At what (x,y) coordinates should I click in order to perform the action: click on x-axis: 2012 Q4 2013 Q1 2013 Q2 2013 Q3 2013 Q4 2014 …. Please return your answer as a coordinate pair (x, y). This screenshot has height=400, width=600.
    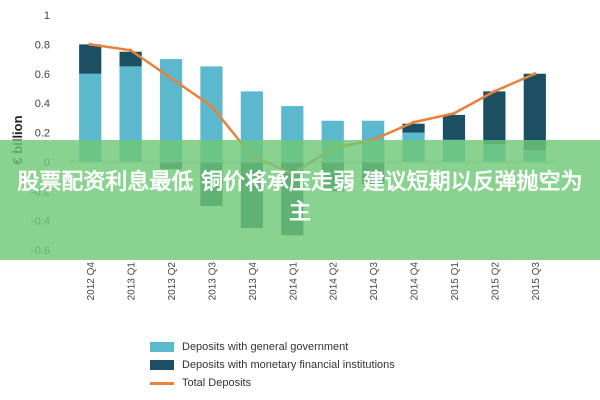
    Looking at the image, I should click on (314, 281).